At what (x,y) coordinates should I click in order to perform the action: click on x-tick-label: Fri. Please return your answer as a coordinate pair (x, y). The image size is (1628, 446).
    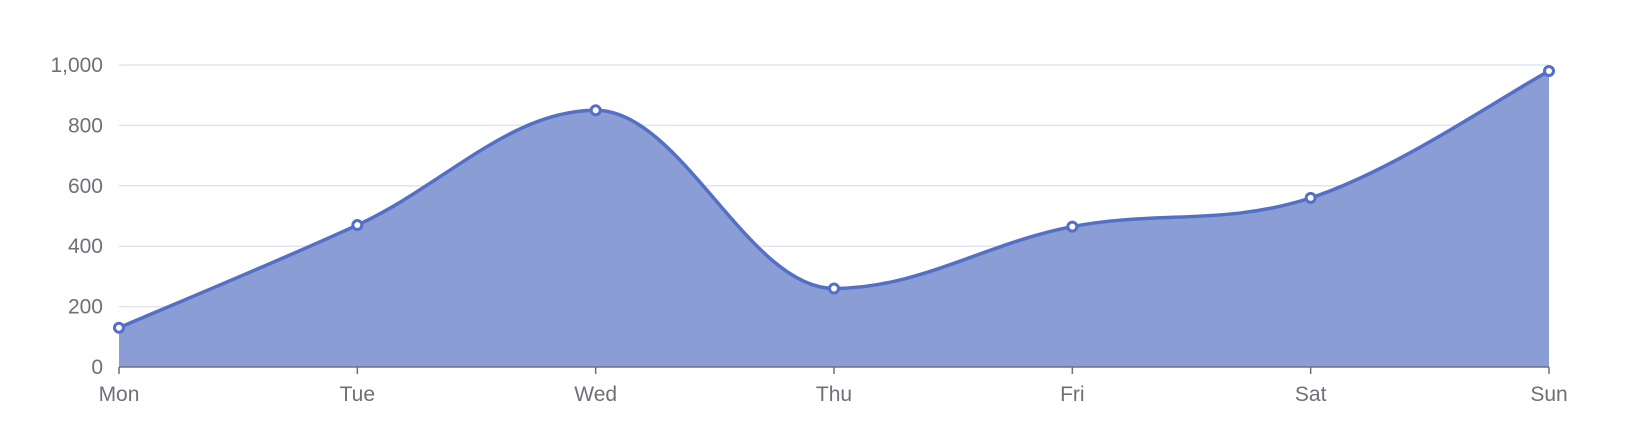
    Looking at the image, I should click on (1072, 394).